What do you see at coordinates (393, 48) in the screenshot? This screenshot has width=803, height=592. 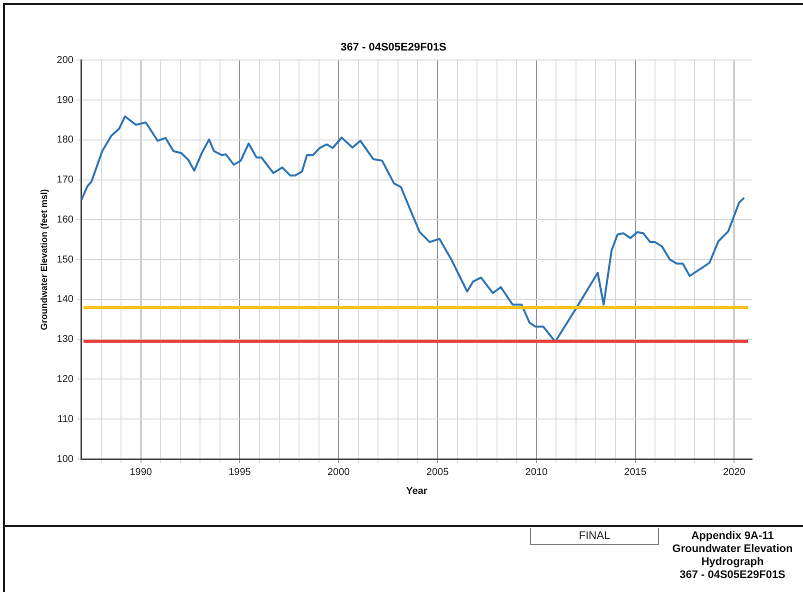 I see `chart-title: 367 - 04S05E29F01S` at bounding box center [393, 48].